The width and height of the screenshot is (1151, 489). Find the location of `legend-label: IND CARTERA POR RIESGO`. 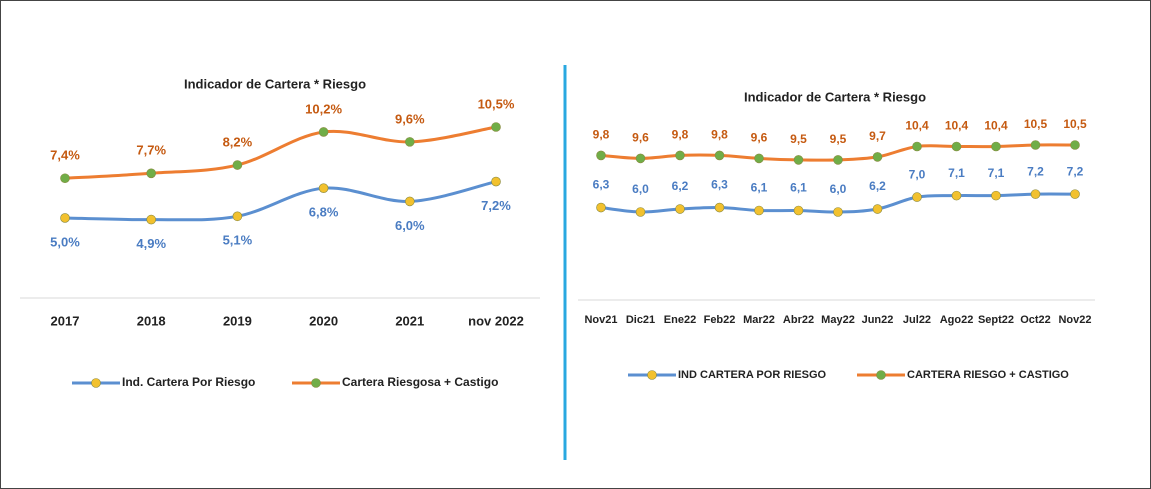

legend-label: IND CARTERA POR RIESGO is located at coordinates (752, 375).